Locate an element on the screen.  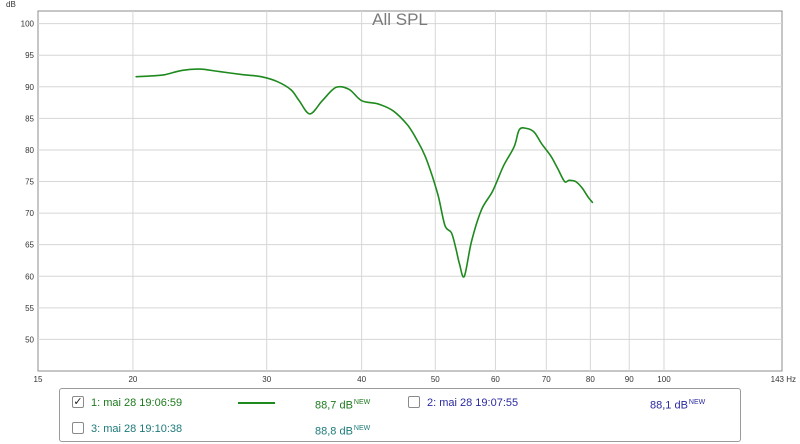
y-tick-labels: 50 55 60 65 70 75 80 85 90 95 100 is located at coordinates (28, 182).